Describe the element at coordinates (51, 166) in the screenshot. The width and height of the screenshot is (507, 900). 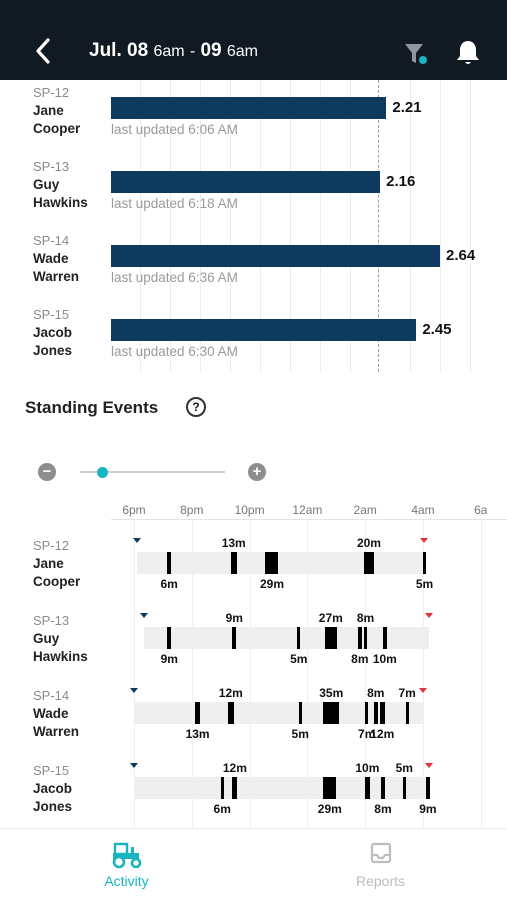
I see `row-id: SP-13` at that location.